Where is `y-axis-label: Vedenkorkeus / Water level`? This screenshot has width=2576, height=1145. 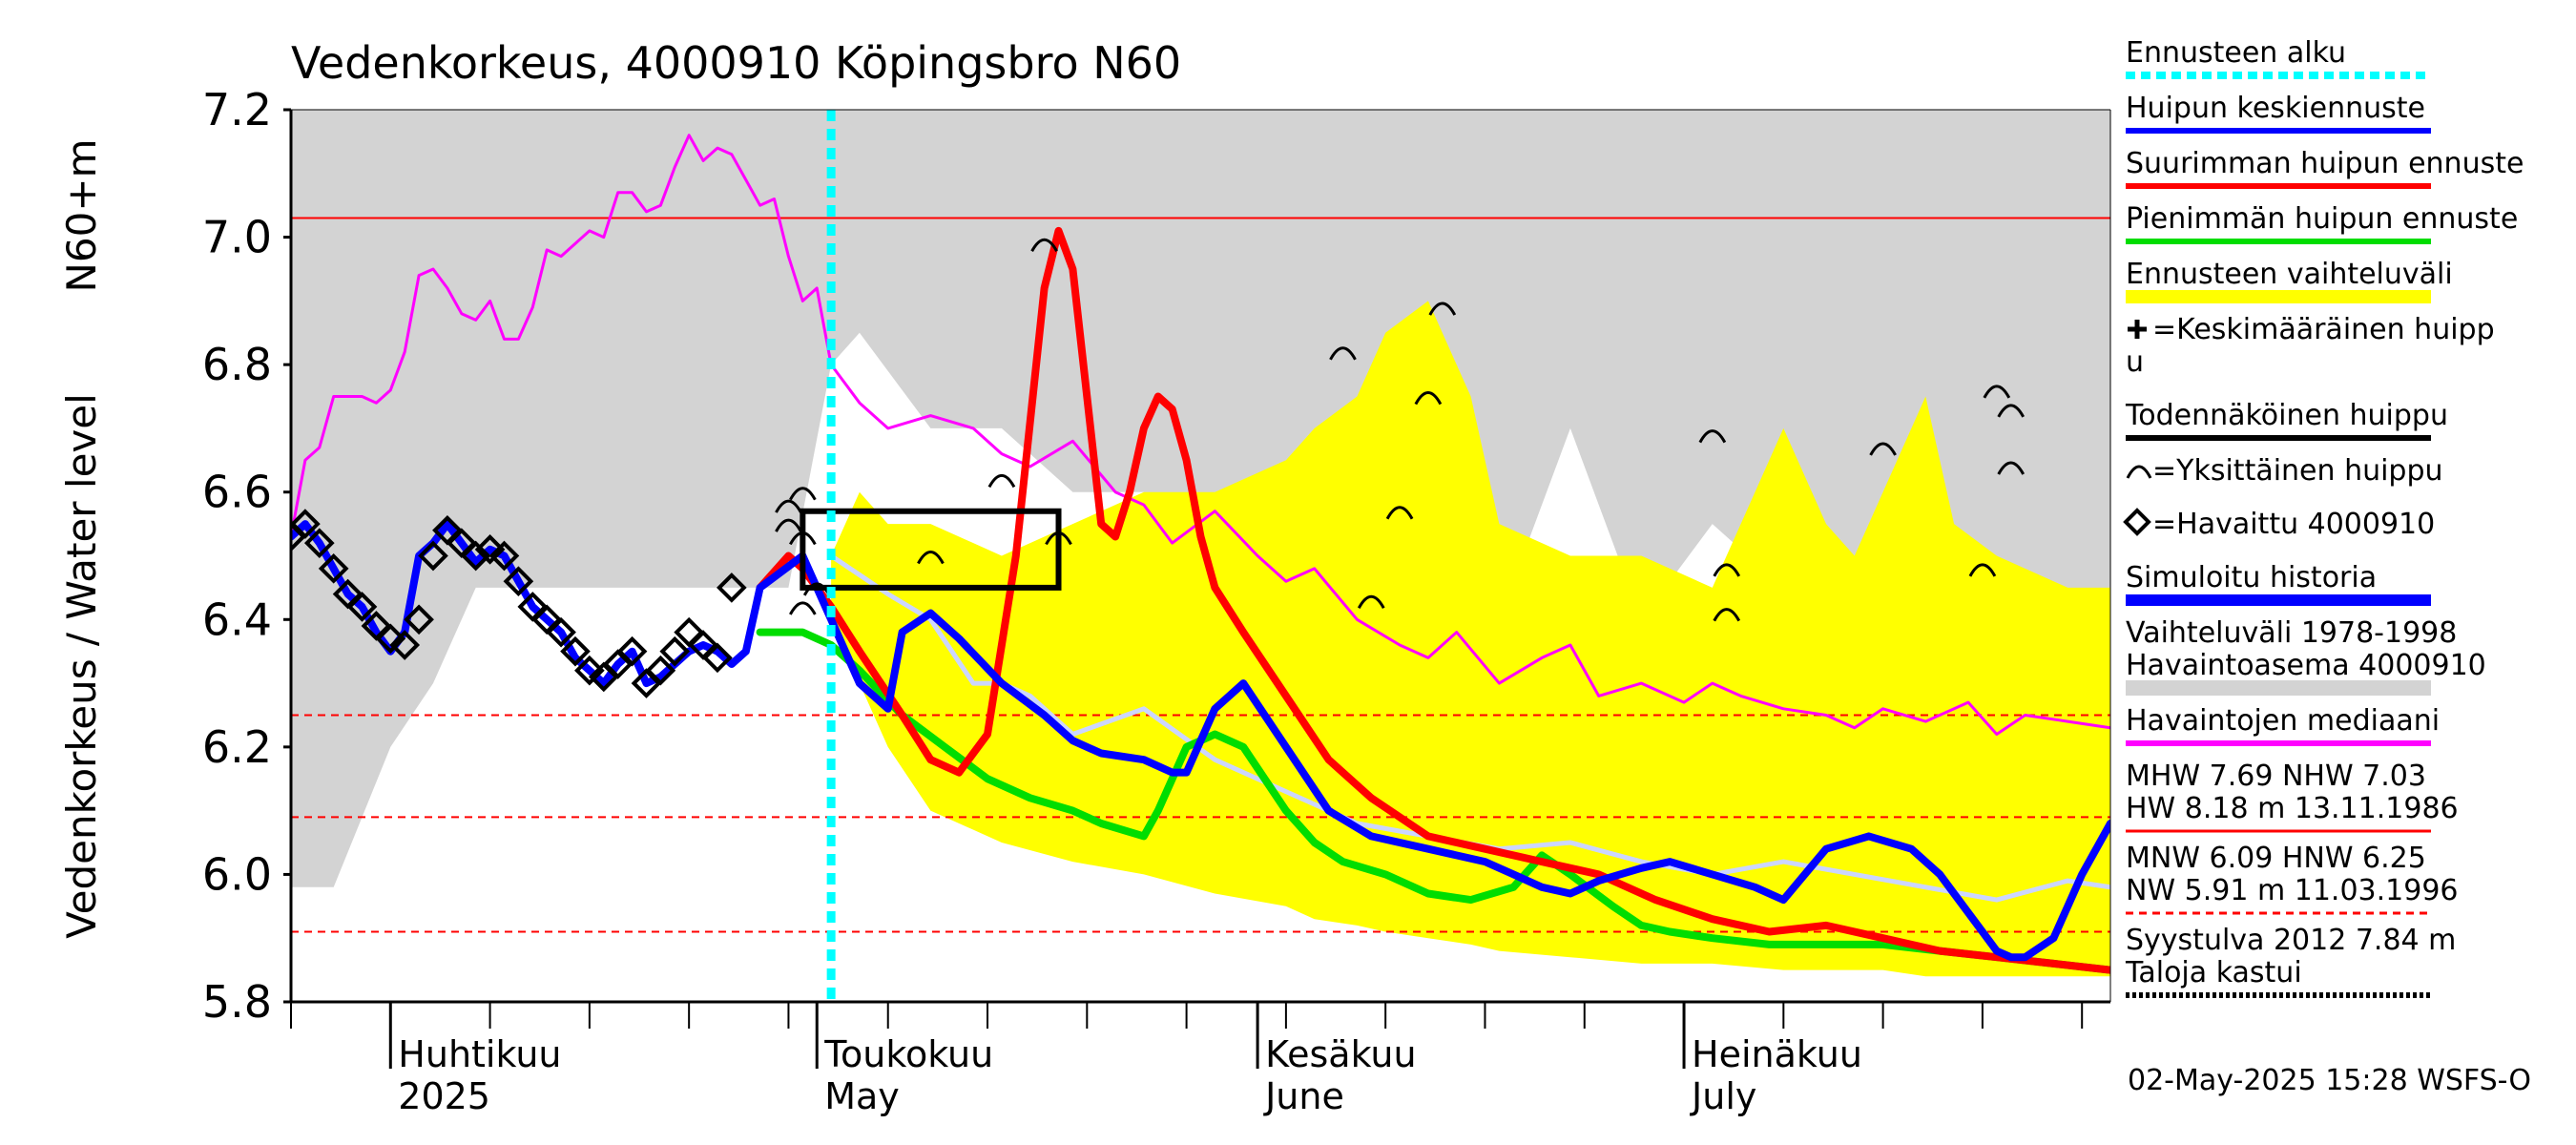 y-axis-label: Vedenkorkeus / Water level is located at coordinates (81, 666).